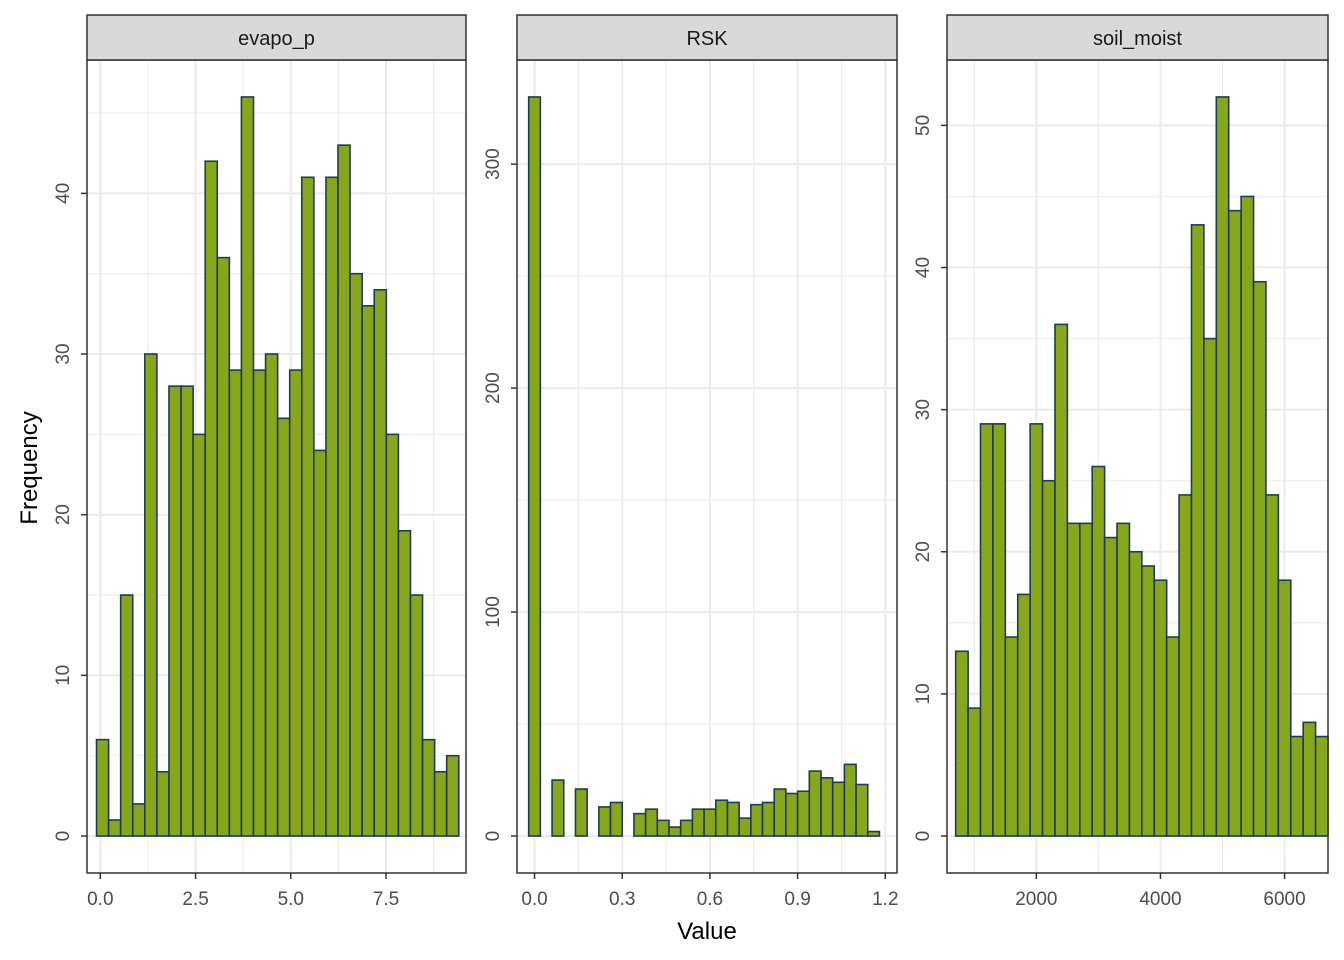 The width and height of the screenshot is (1344, 960). I want to click on facet-strip-label: soil_moist, so click(1137, 39).